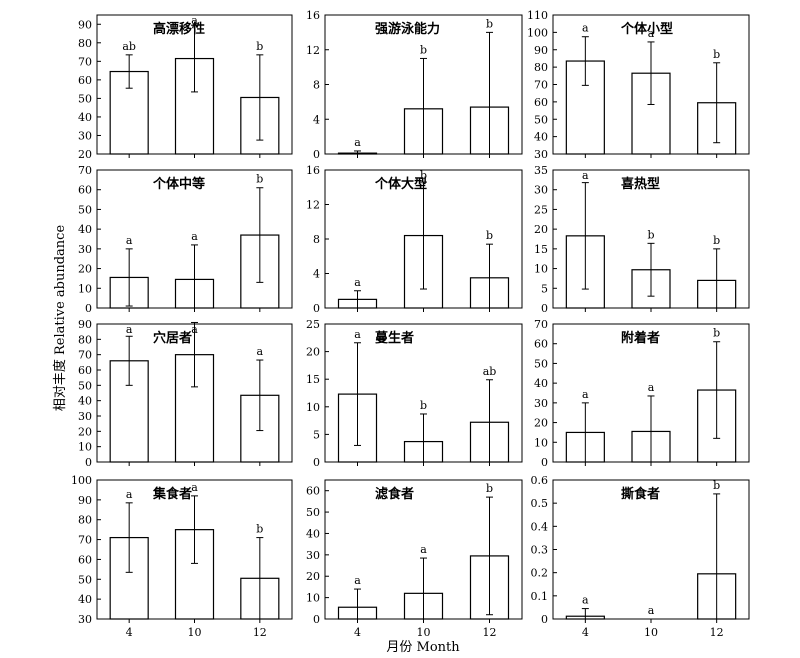  Describe the element at coordinates (638, 85) in the screenshot. I see `panel-3: 30 40 50 60 70 80 90 100 110 a a b 个体小型` at that location.